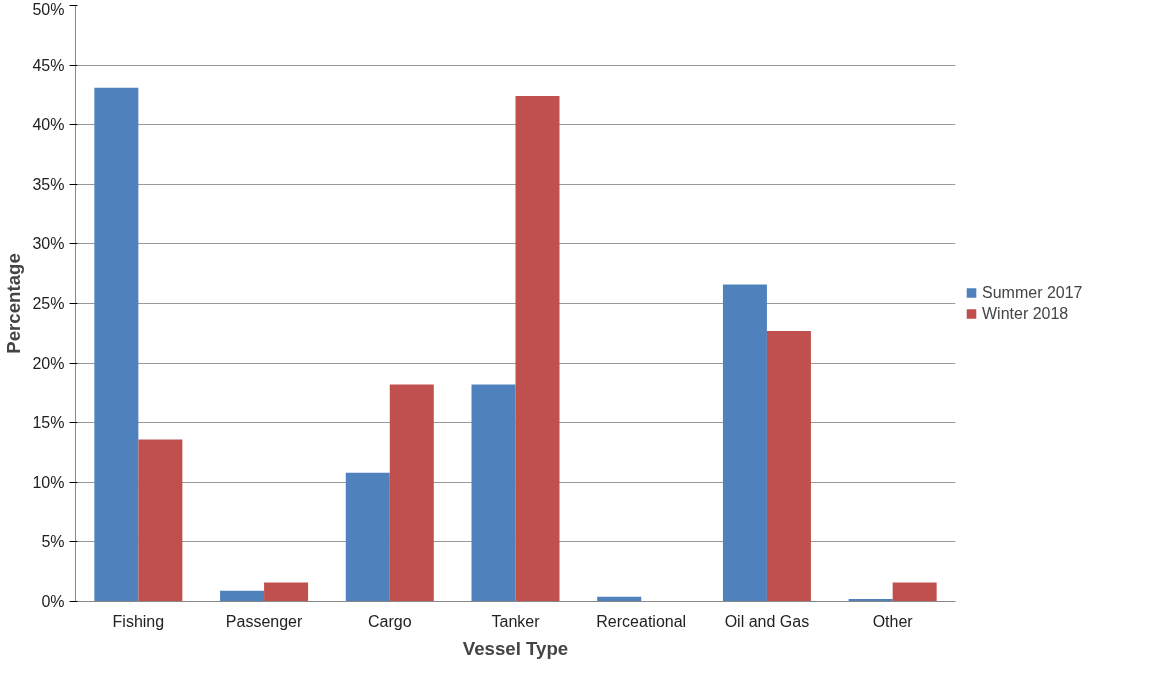 This screenshot has height=690, width=1161. I want to click on y-tick-label: 25%, so click(48, 303).